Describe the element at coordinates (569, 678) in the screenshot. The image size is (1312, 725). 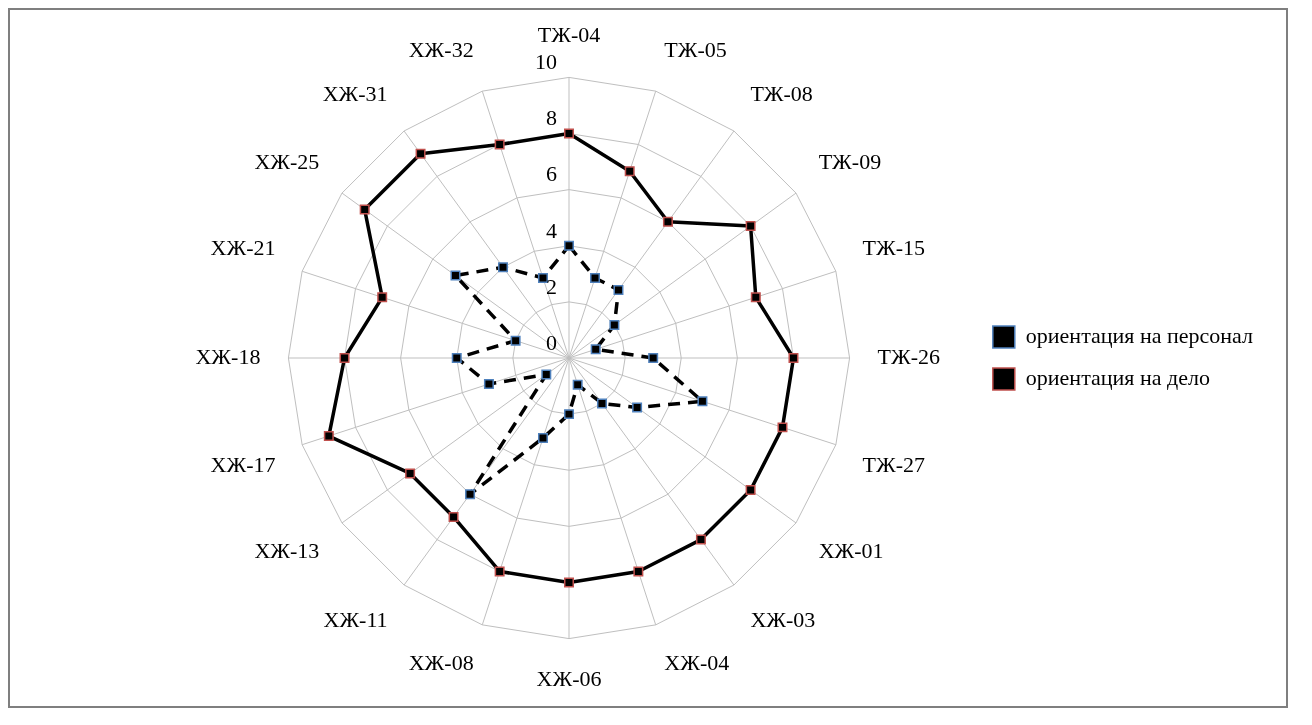
I see `spoke-label: ХЖ-06` at that location.